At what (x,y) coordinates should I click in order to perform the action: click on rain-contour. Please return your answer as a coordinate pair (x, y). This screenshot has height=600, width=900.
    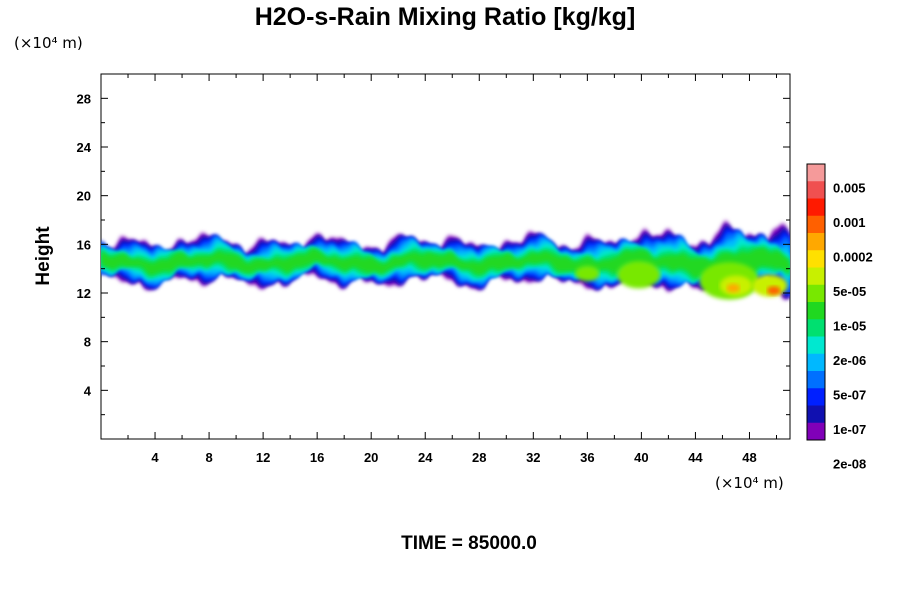
    Looking at the image, I should click on (445, 263).